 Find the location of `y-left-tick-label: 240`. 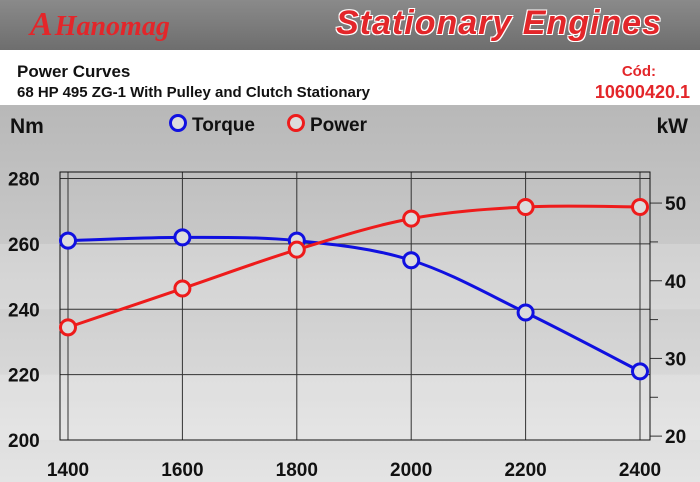

y-left-tick-label: 240 is located at coordinates (24, 310).